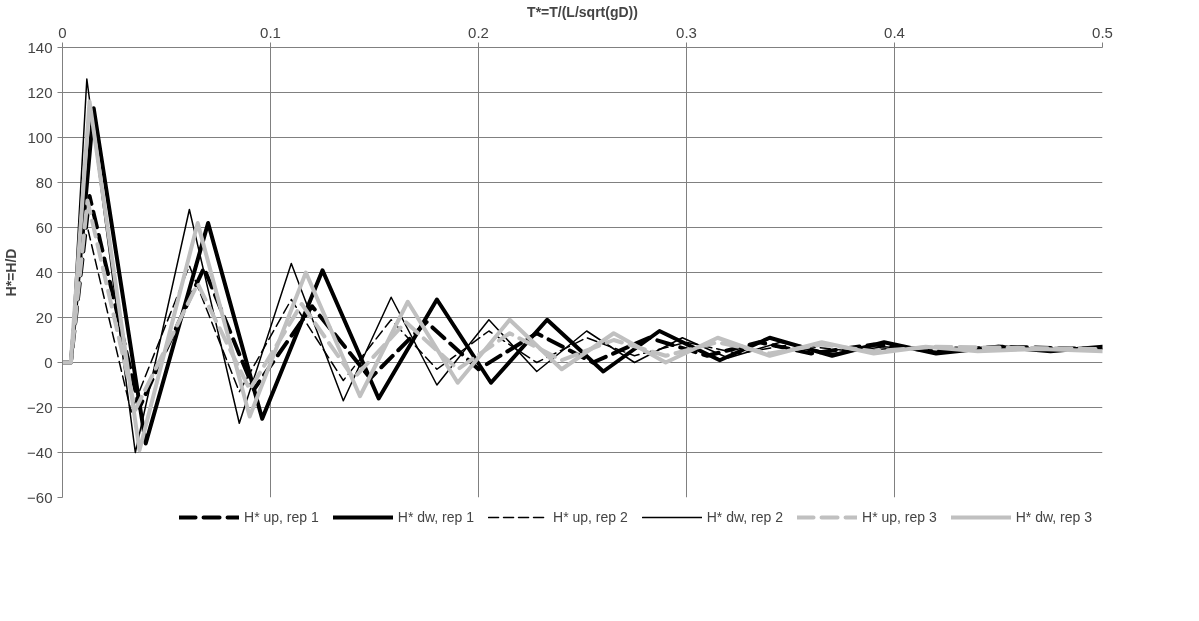 Image resolution: width=1199 pixels, height=621 pixels. I want to click on legend-label: H* up, rep 1, so click(281, 517).